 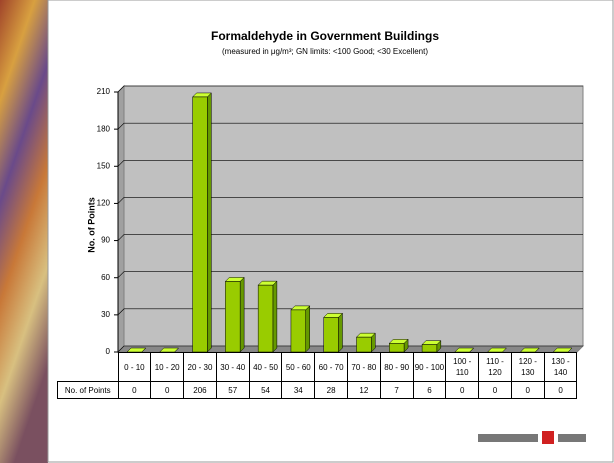 I want to click on value-cell: 54, so click(x=265, y=390).